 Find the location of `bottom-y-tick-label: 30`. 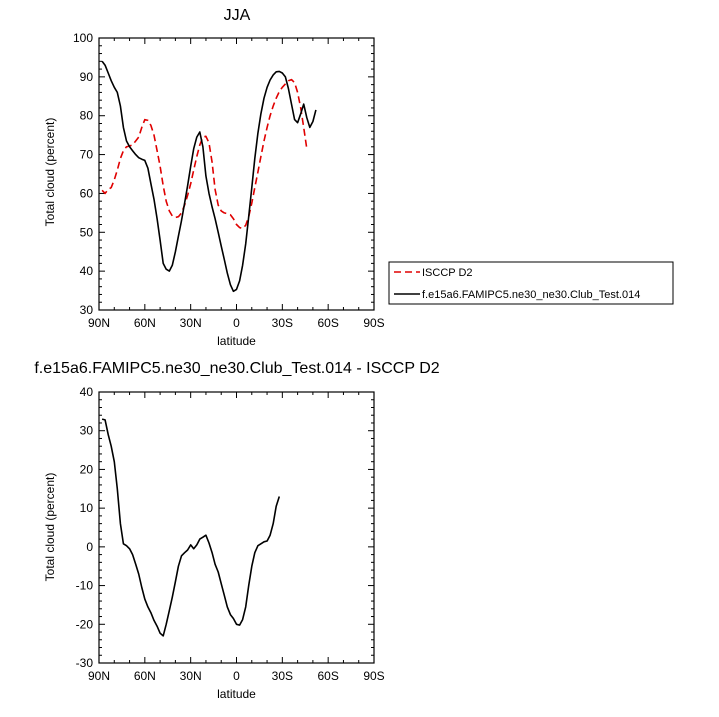

bottom-y-tick-label: 30 is located at coordinates (87, 431).